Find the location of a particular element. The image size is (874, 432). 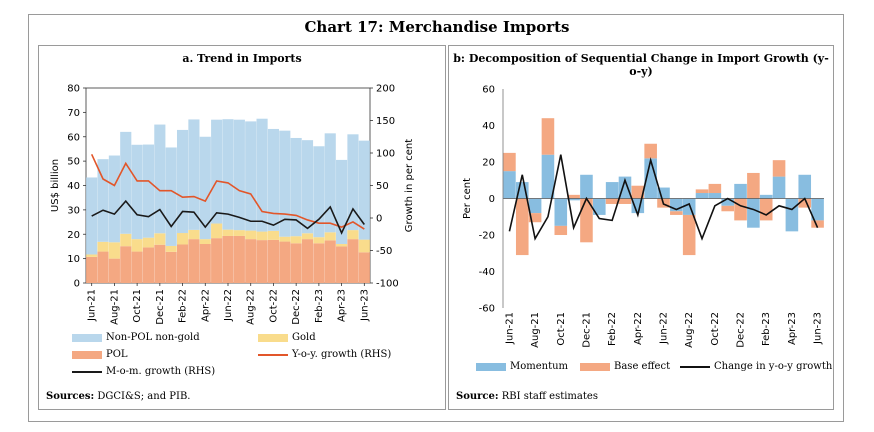

panel-a-title: a. Trend in Imports is located at coordinates (242, 58).